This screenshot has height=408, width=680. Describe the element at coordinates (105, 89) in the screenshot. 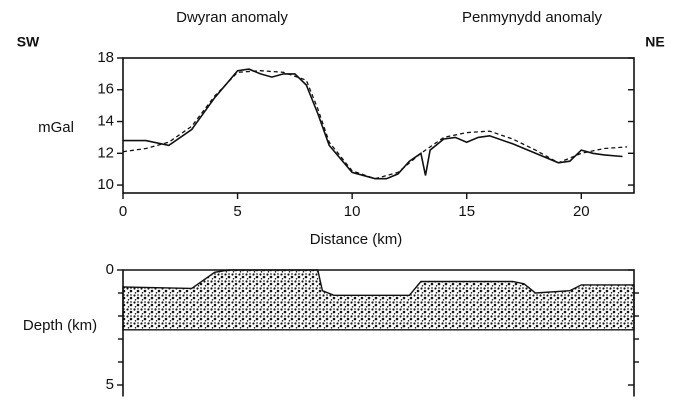

I see `y-tick-label: 16` at that location.